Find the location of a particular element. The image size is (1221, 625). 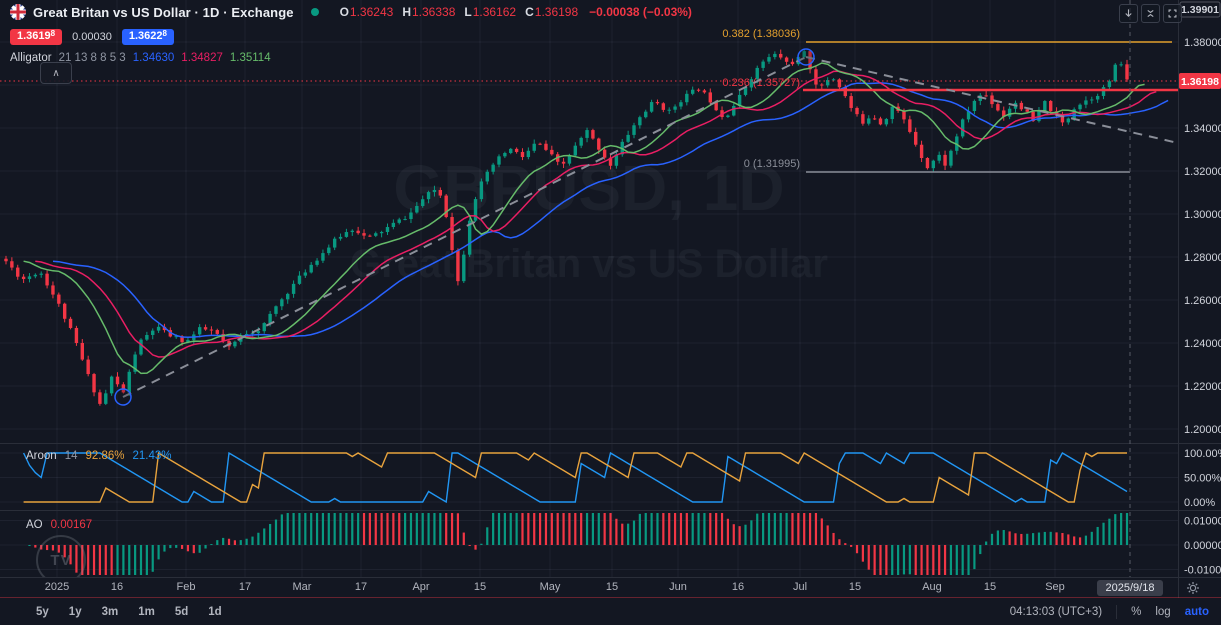

aroon-up-line is located at coordinates (575, 477).